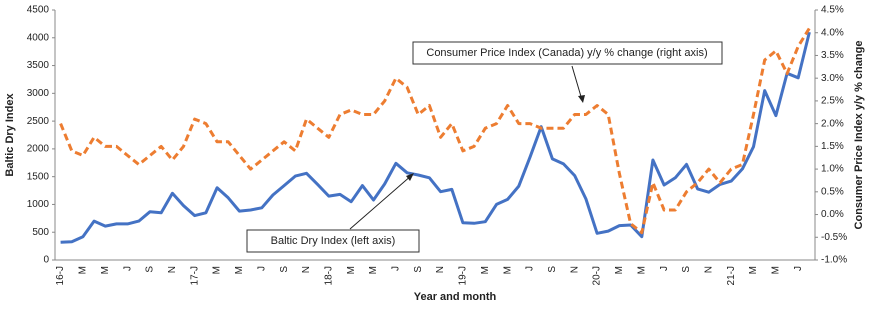  What do you see at coordinates (46, 260) in the screenshot?
I see `y-tick-label: 0` at bounding box center [46, 260].